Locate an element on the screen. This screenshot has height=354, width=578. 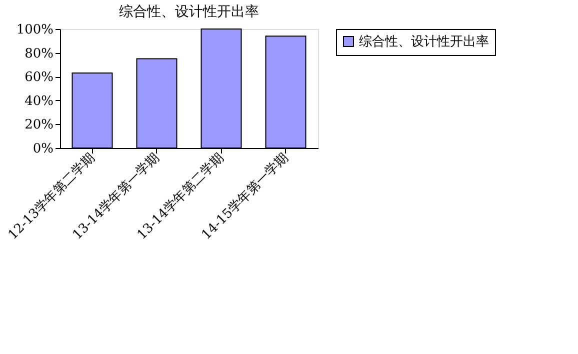
y-tick-label: 80% is located at coordinates (39, 54).